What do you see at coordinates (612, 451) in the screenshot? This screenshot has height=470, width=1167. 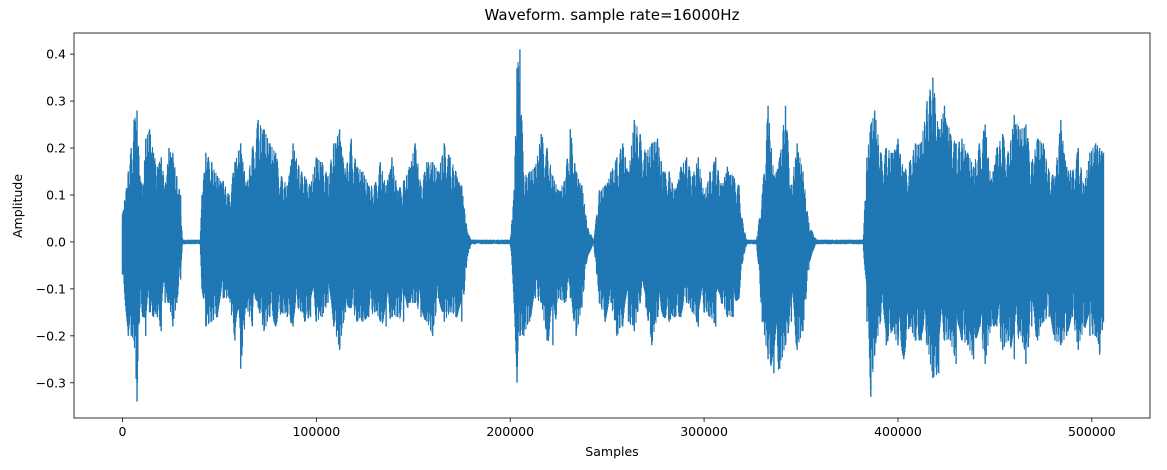 I see `x-axis-label: Samples` at bounding box center [612, 451].